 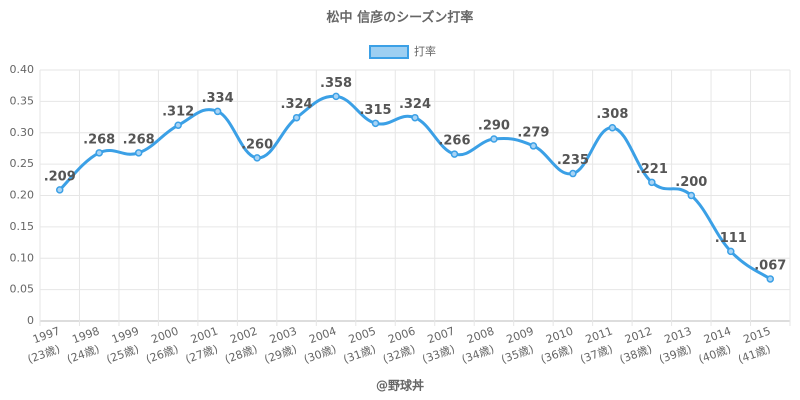 What do you see at coordinates (375, 110) in the screenshot?
I see `value-label: .315` at bounding box center [375, 110].